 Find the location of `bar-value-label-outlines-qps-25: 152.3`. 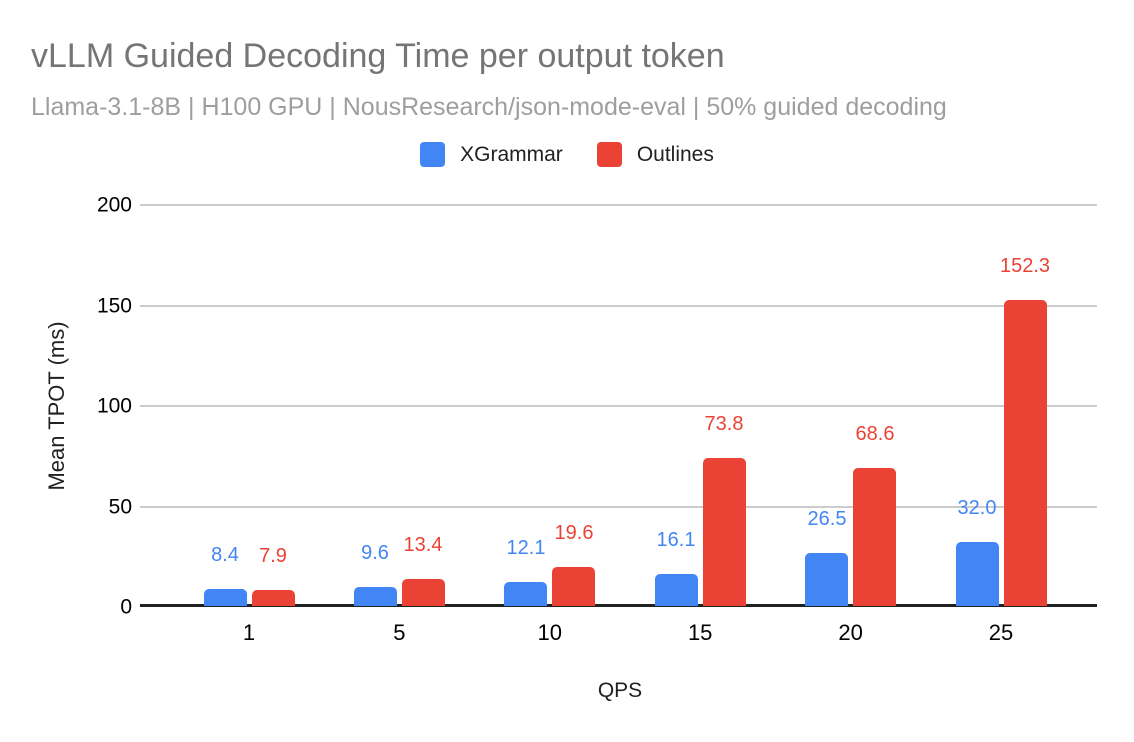

bar-value-label-outlines-qps-25: 152.3 is located at coordinates (1025, 266).